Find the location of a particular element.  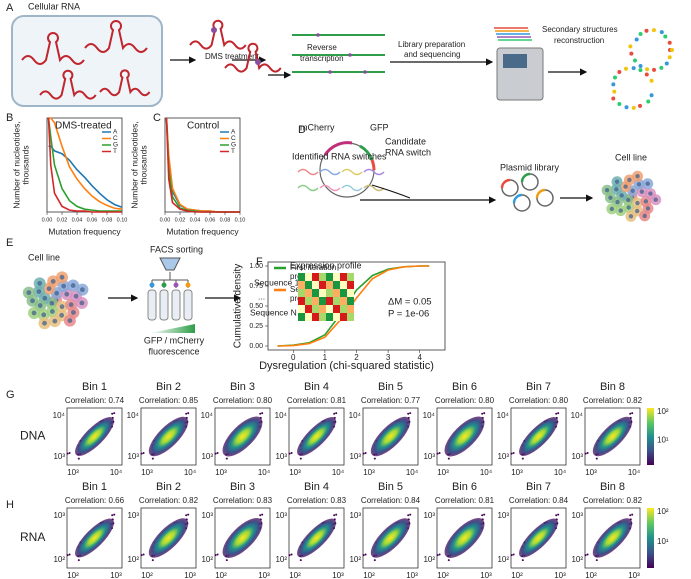

y-axis-label: Number of nucleotides, is located at coordinates (134, 164).